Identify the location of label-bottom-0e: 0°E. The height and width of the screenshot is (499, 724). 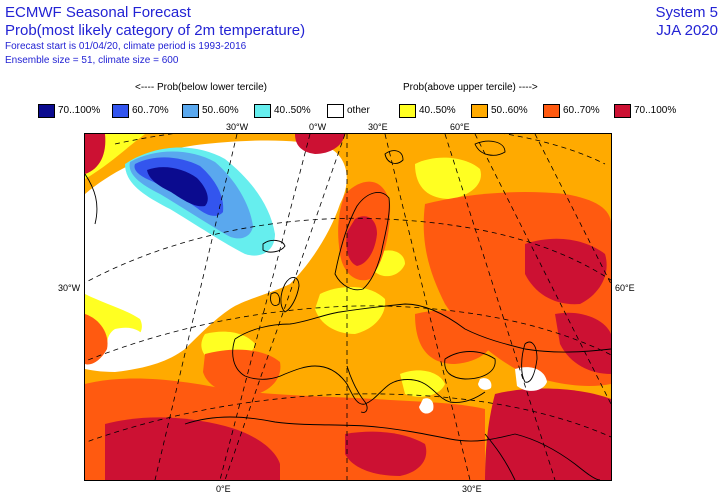
(223, 489).